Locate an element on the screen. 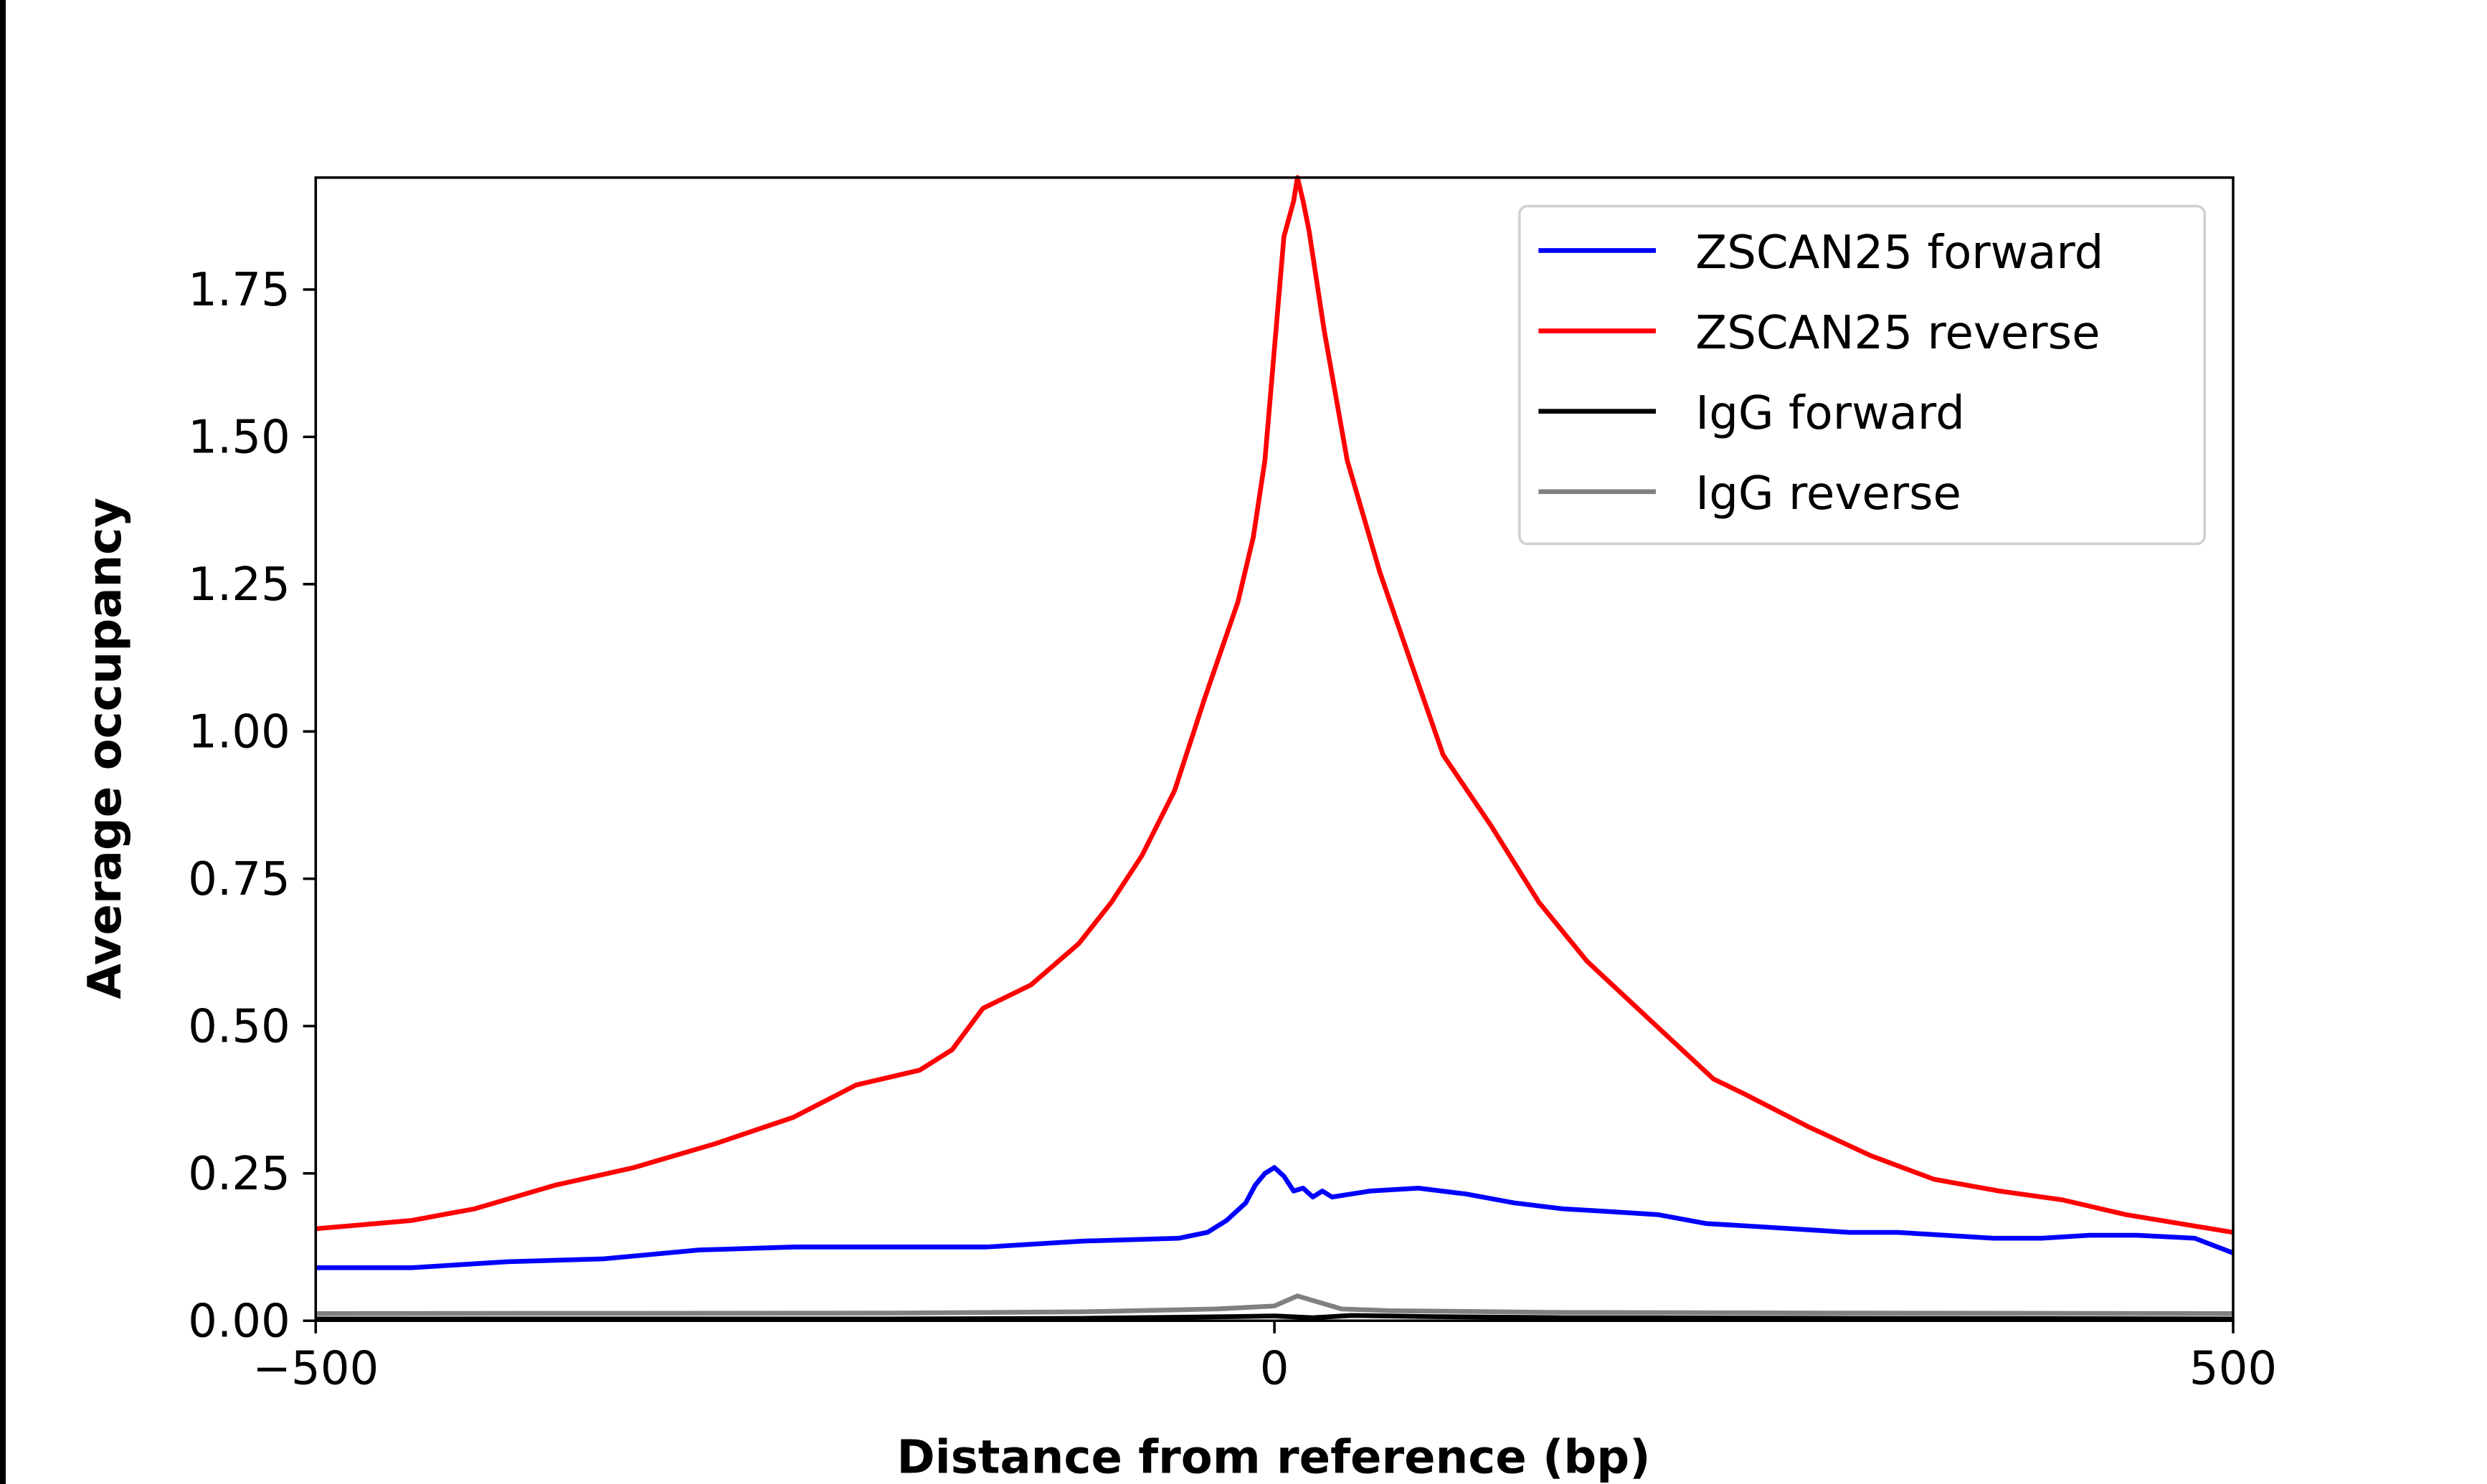 The height and width of the screenshot is (1484, 2487). legend-label: ZSCAN25 reverse is located at coordinates (1897, 333).